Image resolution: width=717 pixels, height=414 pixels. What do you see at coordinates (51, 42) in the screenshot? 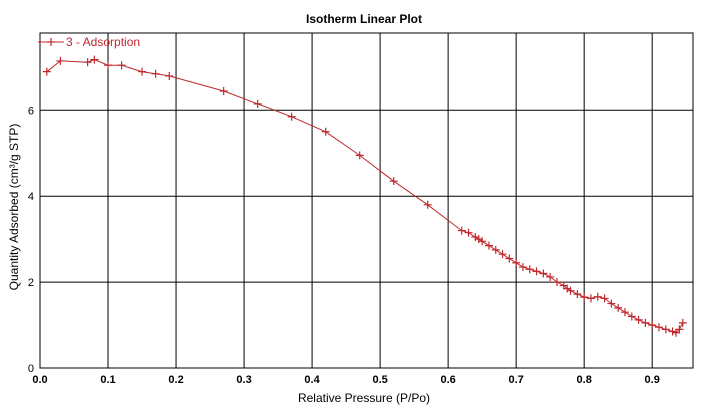
I see `legend-marker-plus-icon` at bounding box center [51, 42].